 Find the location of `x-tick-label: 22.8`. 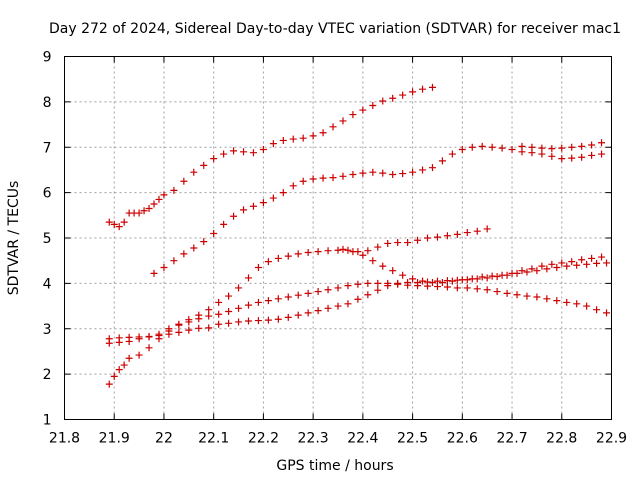

x-tick-label: 22.8 is located at coordinates (561, 439).